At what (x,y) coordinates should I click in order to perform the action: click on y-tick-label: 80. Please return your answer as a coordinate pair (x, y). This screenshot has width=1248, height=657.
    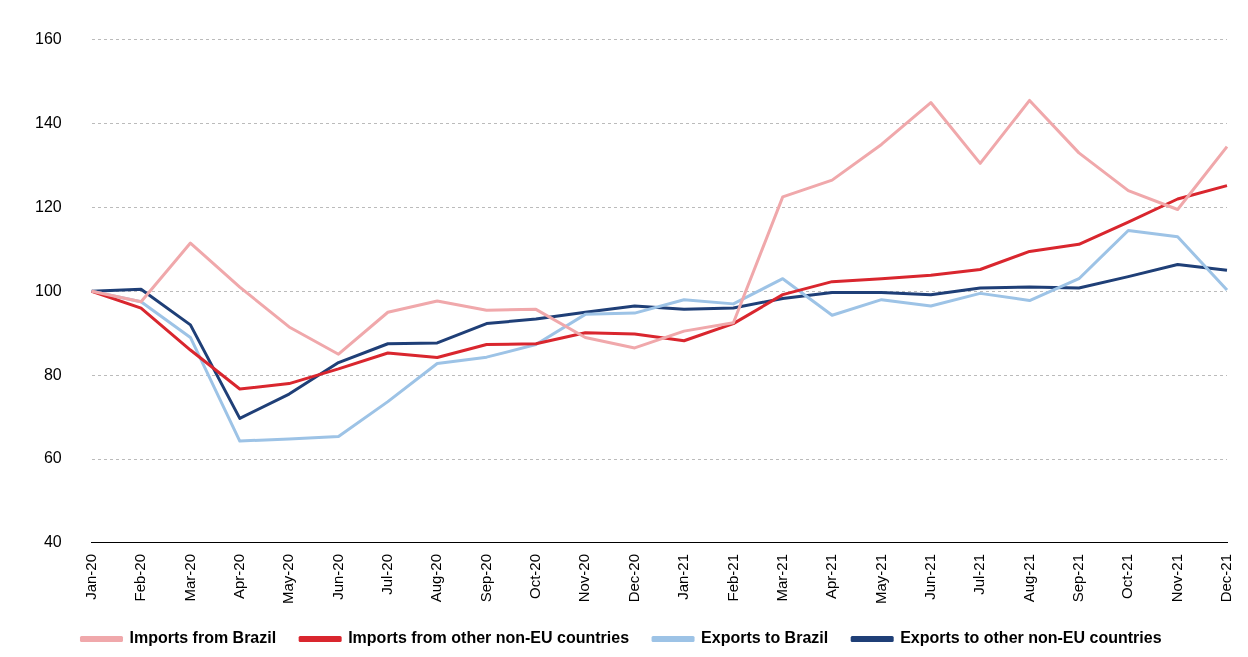
    Looking at the image, I should click on (52, 374).